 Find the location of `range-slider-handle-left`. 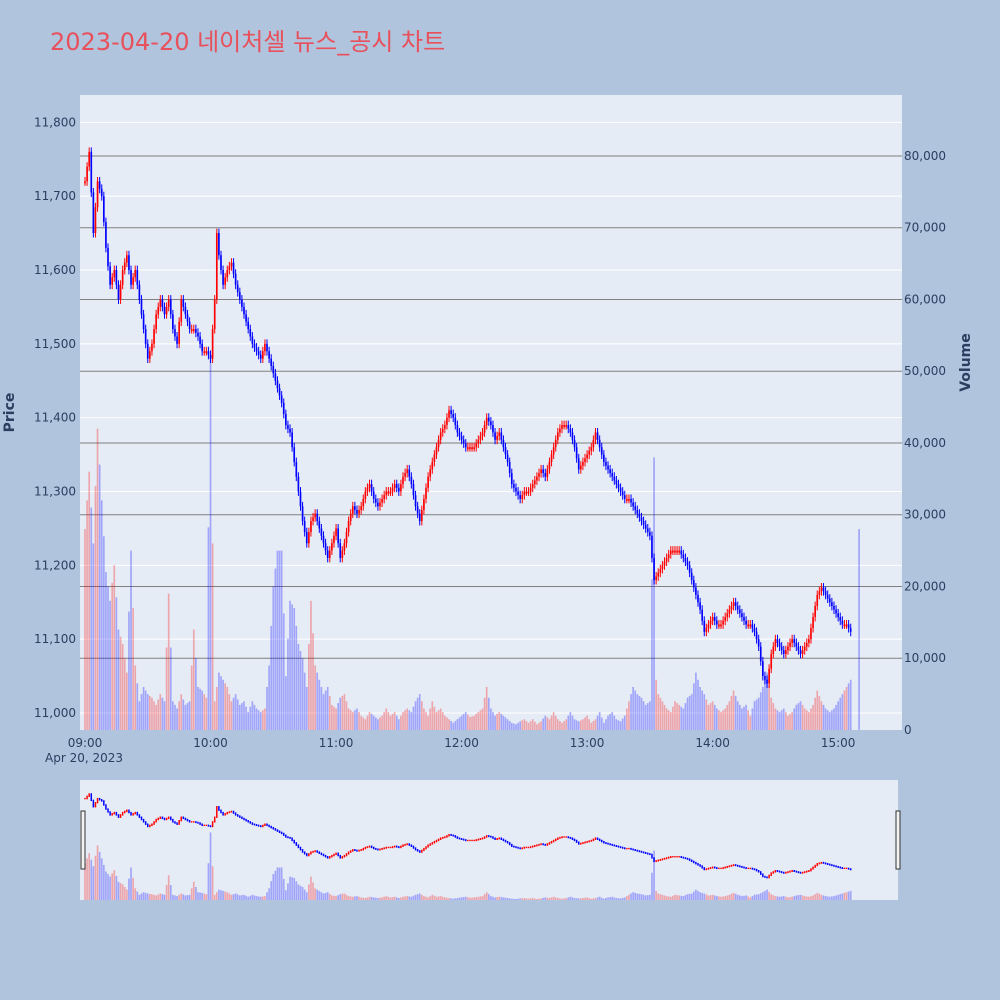

range-slider-handle-left is located at coordinates (83, 840).